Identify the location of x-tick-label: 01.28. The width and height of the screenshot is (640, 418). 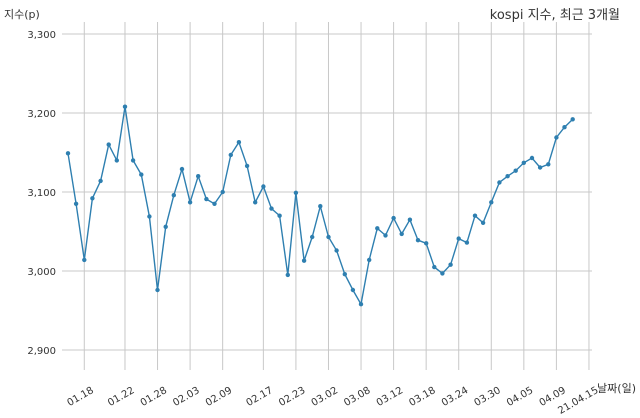
(154, 397).